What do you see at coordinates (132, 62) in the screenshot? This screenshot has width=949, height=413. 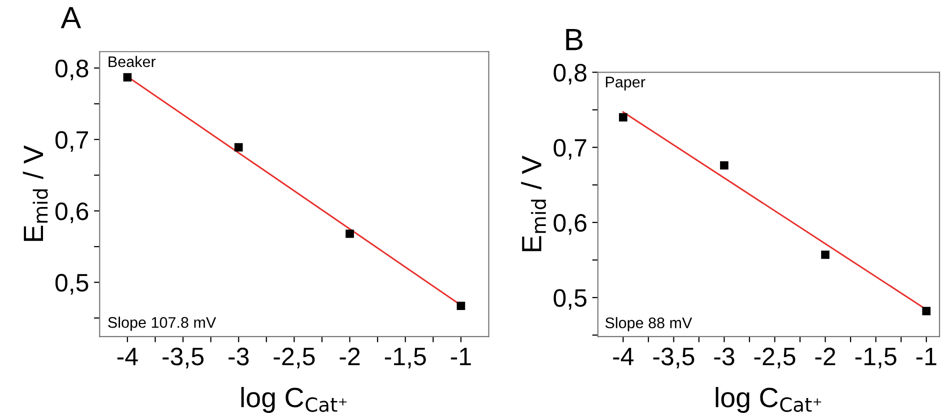 I see `annotation: Beaker` at bounding box center [132, 62].